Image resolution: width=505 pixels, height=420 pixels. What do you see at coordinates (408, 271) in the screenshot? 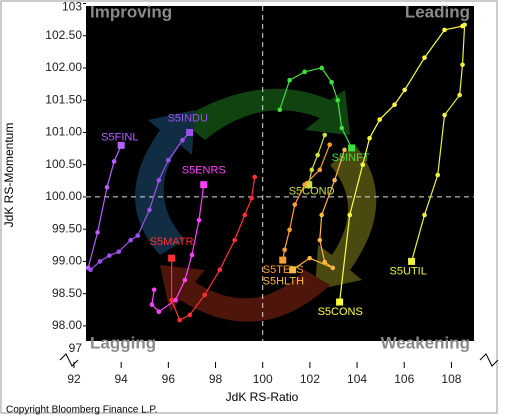
I see `series-label: S5UTIL` at bounding box center [408, 271].